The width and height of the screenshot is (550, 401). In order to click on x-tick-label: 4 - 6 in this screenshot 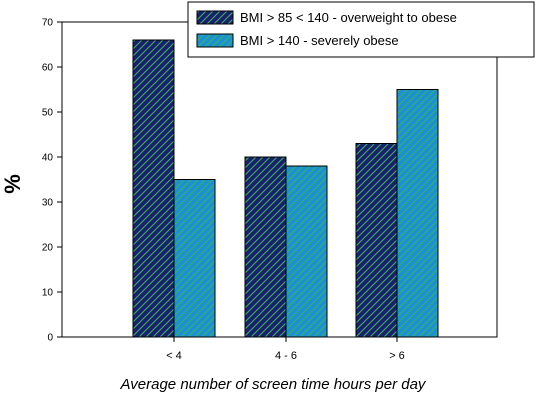, I will do `click(286, 356)`.